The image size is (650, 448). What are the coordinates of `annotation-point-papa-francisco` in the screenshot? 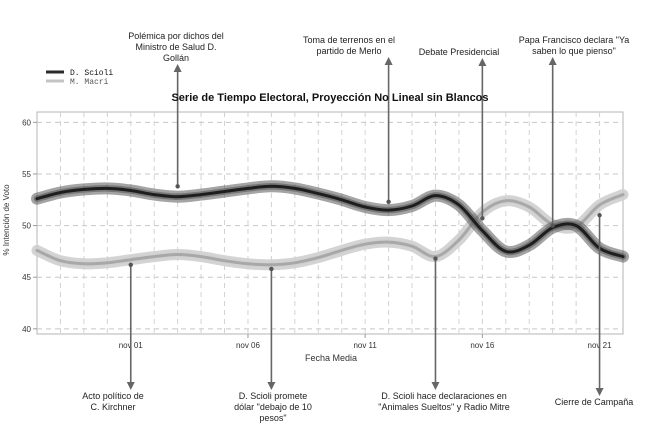 It's located at (552, 225).